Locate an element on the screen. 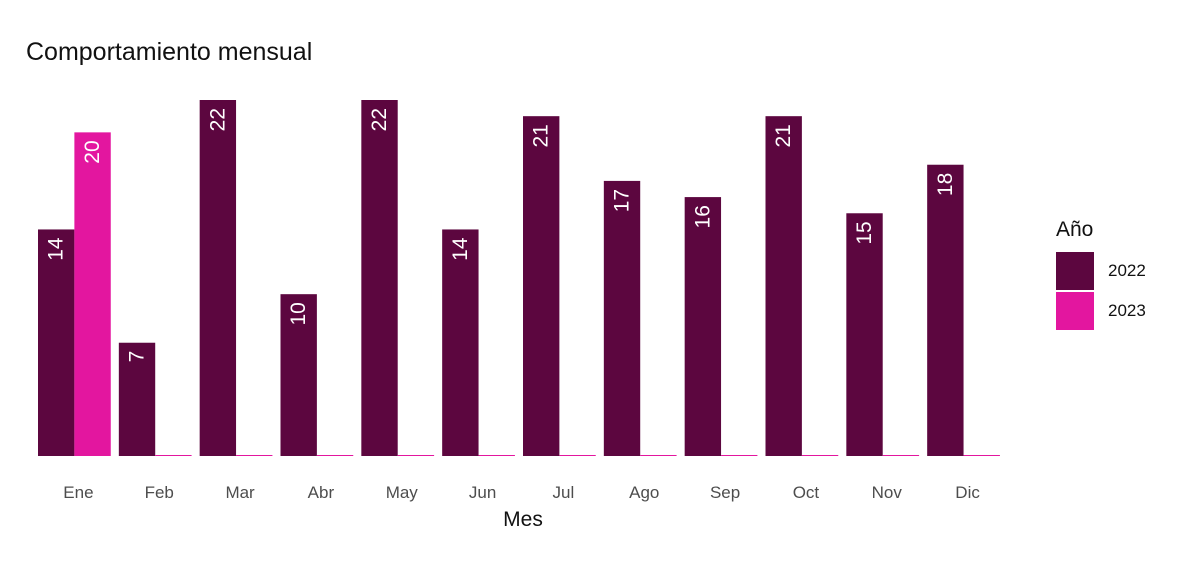 Image resolution: width=1182 pixels, height=566 pixels. bar-jun-2022 is located at coordinates (460, 342).